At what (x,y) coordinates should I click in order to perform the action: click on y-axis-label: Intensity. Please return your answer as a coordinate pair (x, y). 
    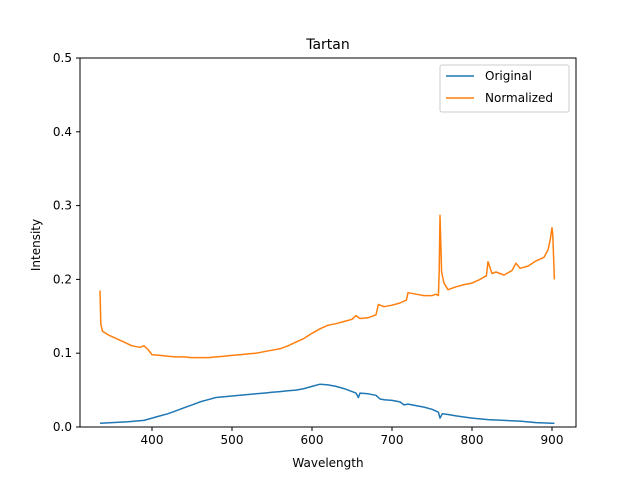
    Looking at the image, I should click on (36, 245).